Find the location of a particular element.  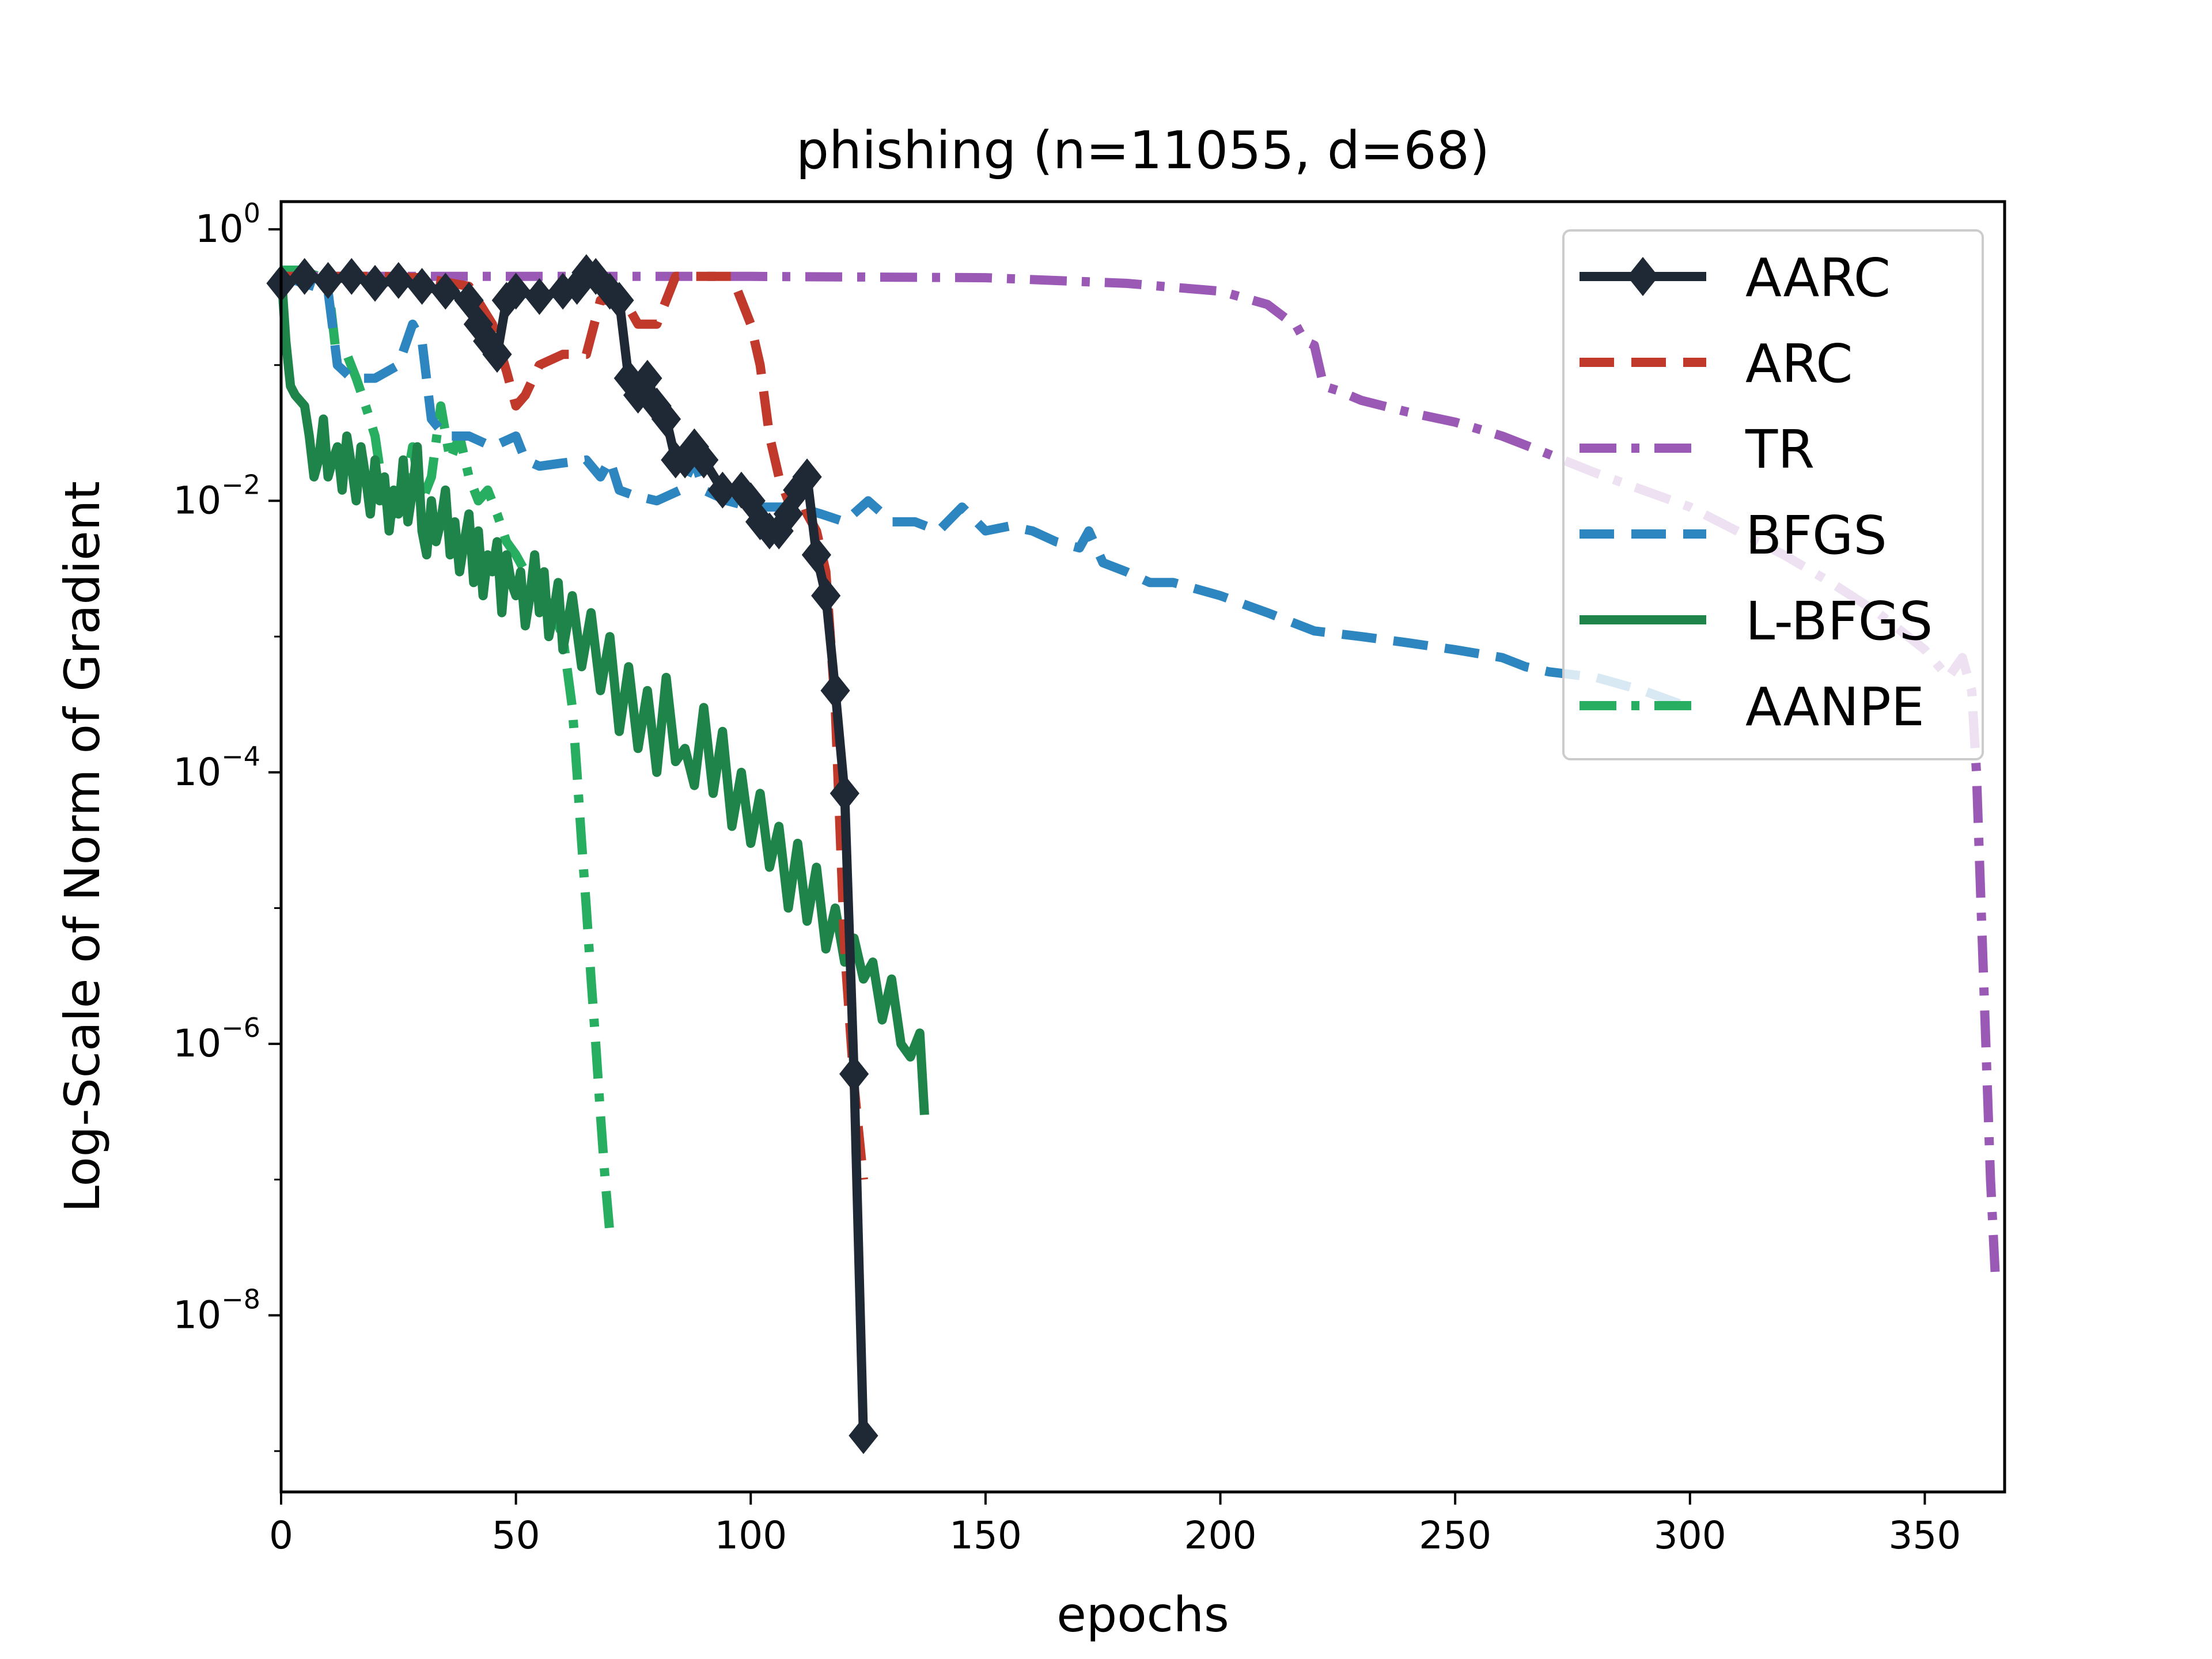

chart-title: phishing (n=11055, d=68) is located at coordinates (1143, 150).